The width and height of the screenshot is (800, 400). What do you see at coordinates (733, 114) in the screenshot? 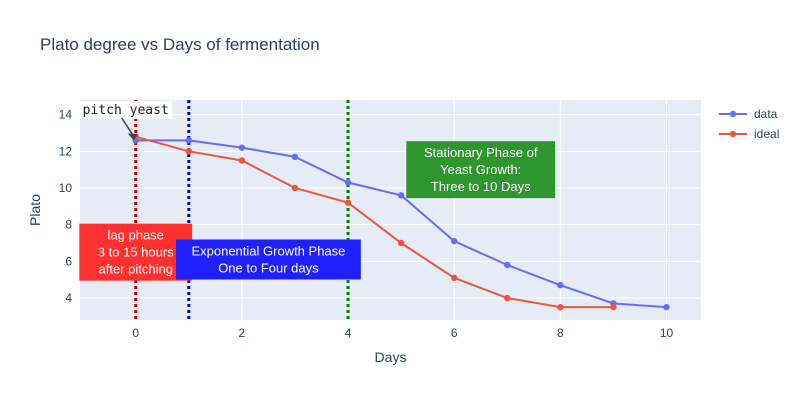
I see `legend-marker-data` at bounding box center [733, 114].